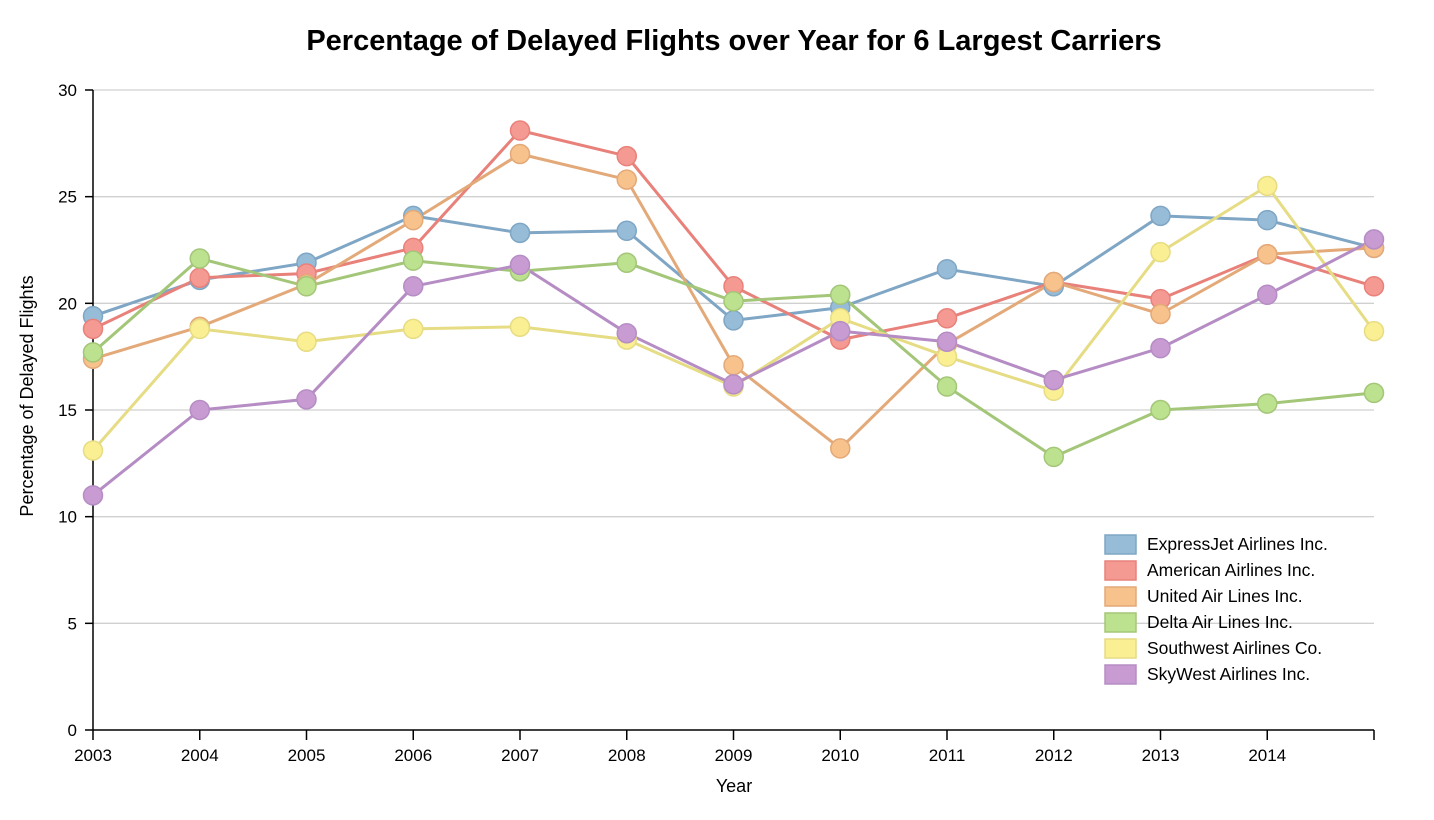  Describe the element at coordinates (947, 755) in the screenshot. I see `x-tick-label: 2011` at that location.